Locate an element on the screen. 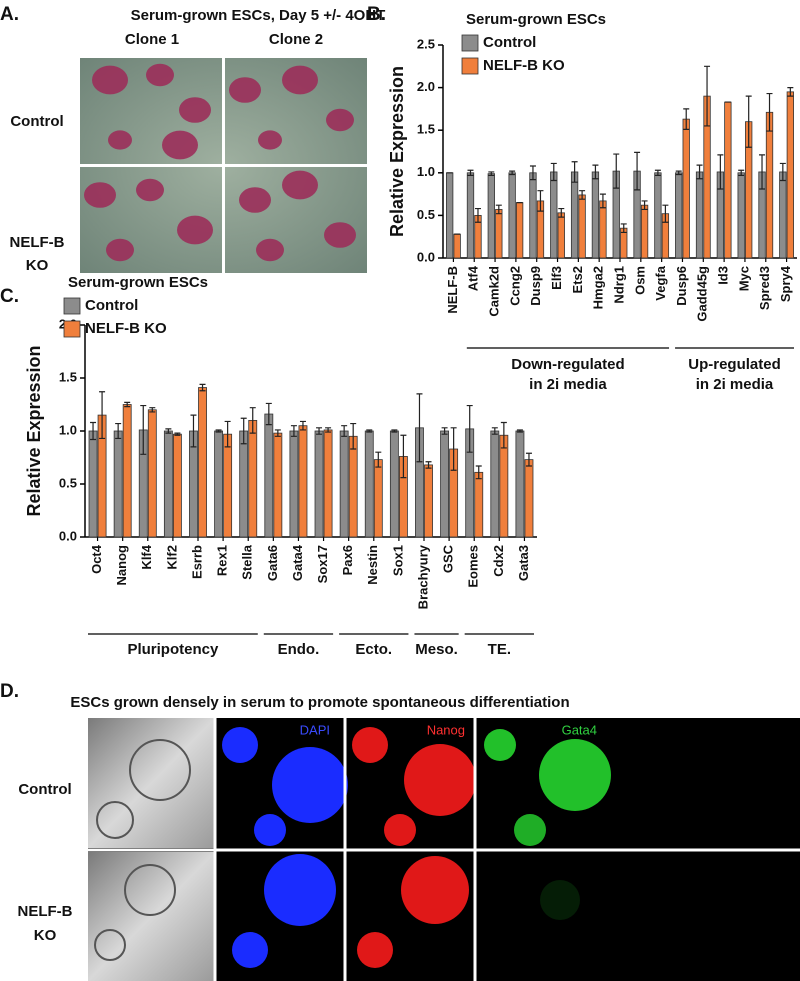 Image resolution: width=800 pixels, height=981 pixels. channel-label: Gata4 is located at coordinates (579, 729).